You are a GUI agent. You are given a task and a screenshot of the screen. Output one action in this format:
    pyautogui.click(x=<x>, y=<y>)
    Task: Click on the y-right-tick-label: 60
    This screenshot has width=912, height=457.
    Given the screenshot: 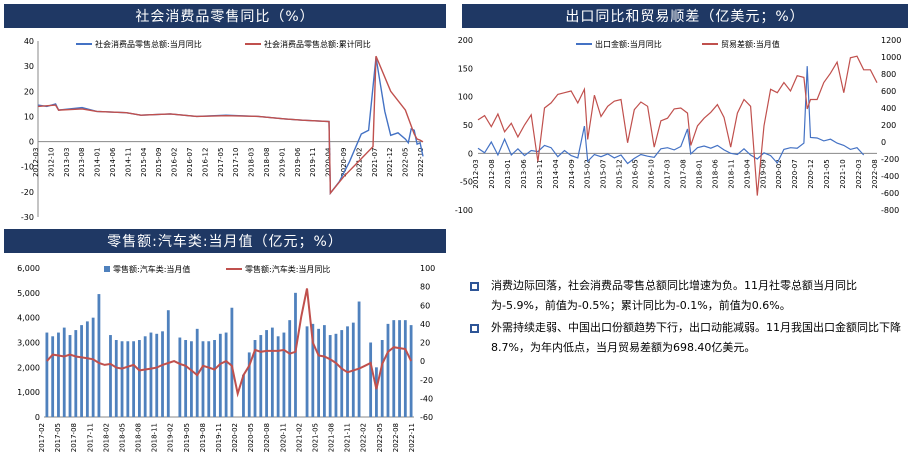 What is the action you would take?
    pyautogui.click(x=425, y=305)
    